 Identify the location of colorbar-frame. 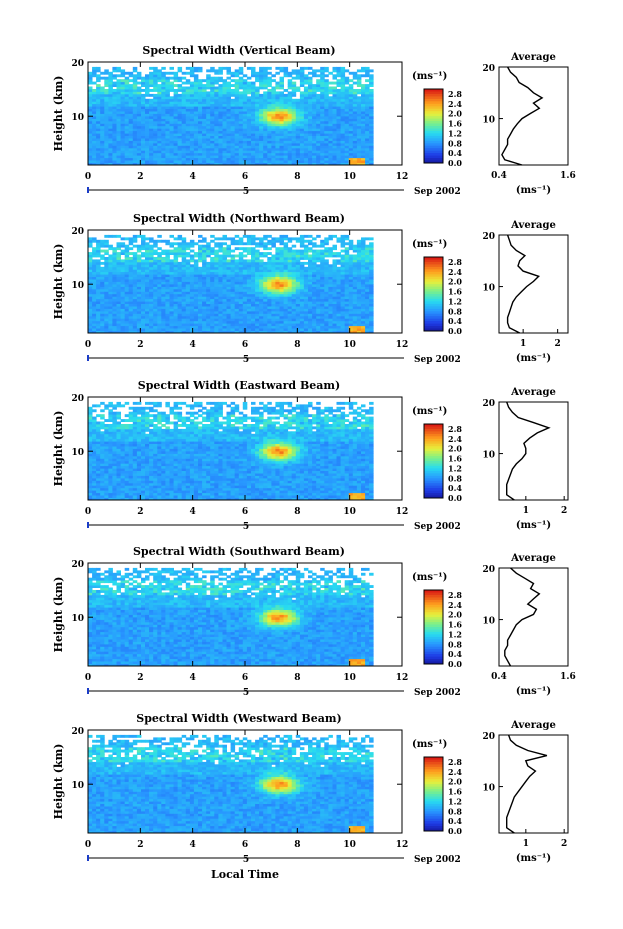
(433, 126).